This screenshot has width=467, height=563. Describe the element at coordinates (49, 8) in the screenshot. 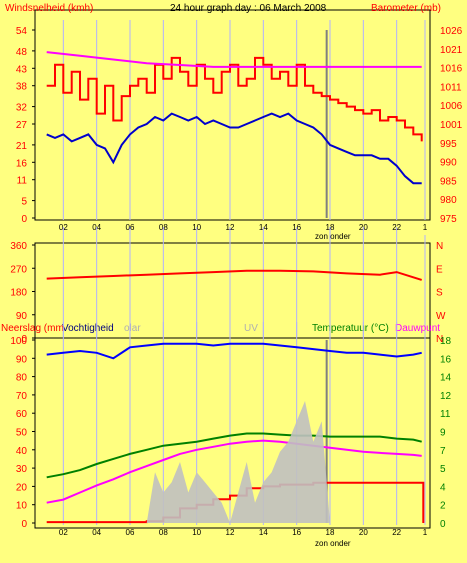

I see `ylabel-wind: Windsnelheid (kmh)` at that location.